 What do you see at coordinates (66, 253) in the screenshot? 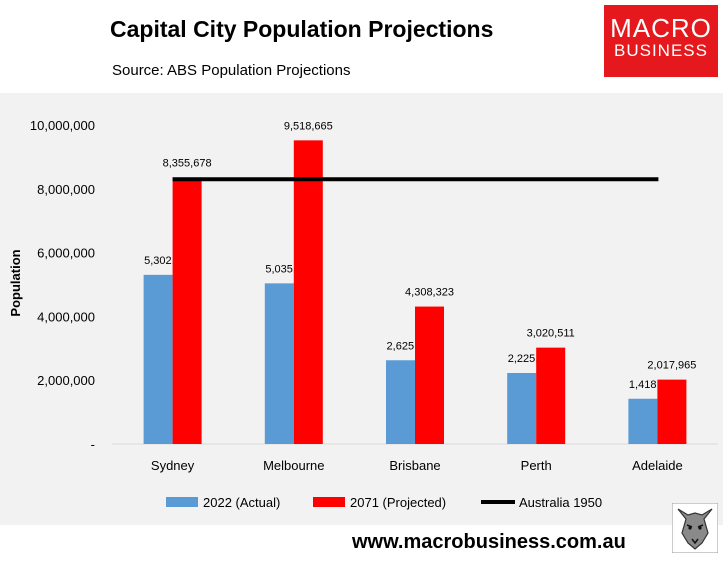
I see `y-tick-label: 6,000,000` at bounding box center [66, 253].